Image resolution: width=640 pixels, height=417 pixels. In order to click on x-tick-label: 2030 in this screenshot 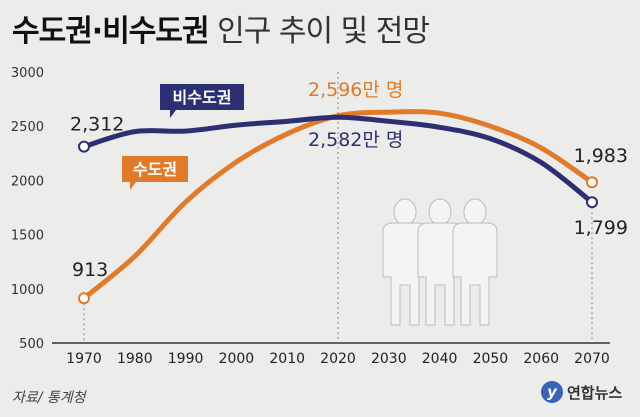, I will do `click(389, 359)`.